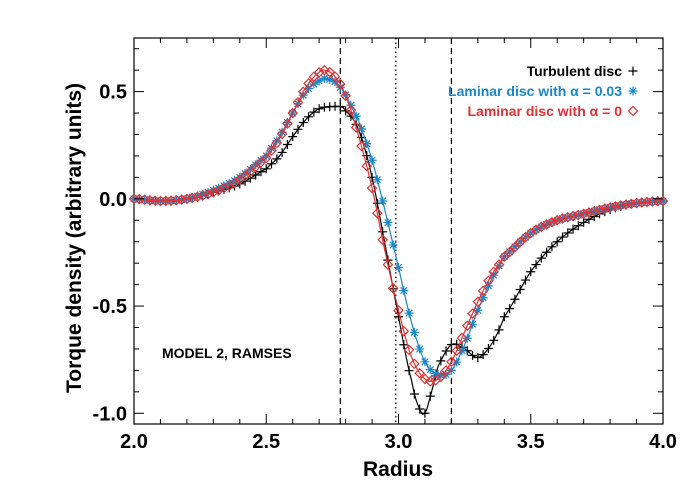 The height and width of the screenshot is (500, 700). I want to click on y-axis-title: Torque density (arbitrary units), so click(74, 238).